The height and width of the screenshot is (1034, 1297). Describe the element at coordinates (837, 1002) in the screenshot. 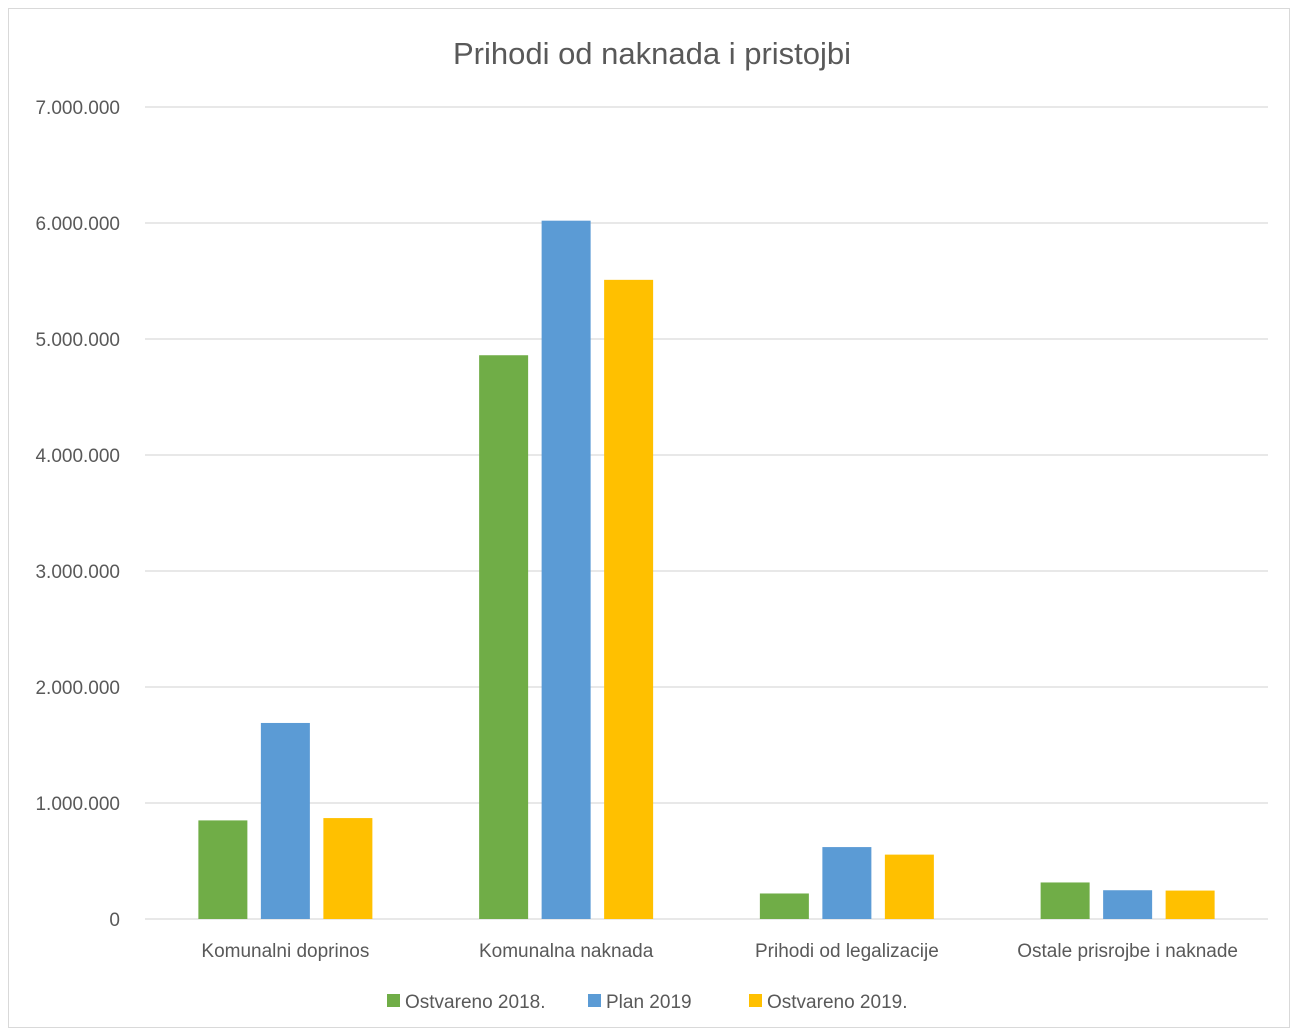

I see `legend-label: Ostvareno 2019.` at that location.